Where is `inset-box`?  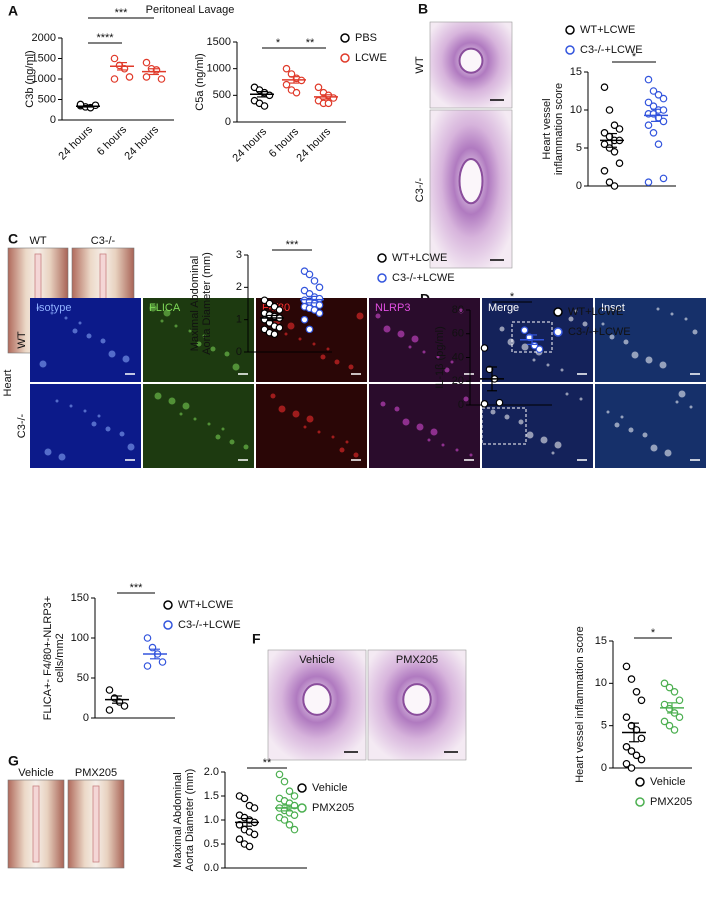 inset-box is located at coordinates (532, 337).